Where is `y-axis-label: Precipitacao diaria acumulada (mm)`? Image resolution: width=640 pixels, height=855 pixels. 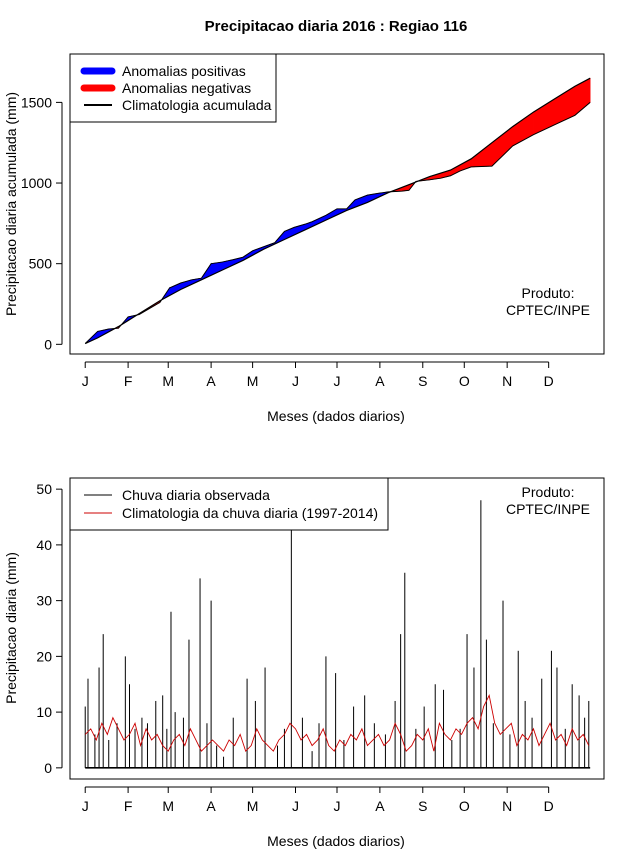 y-axis-label: Precipitacao diaria acumulada (mm) is located at coordinates (11, 204).